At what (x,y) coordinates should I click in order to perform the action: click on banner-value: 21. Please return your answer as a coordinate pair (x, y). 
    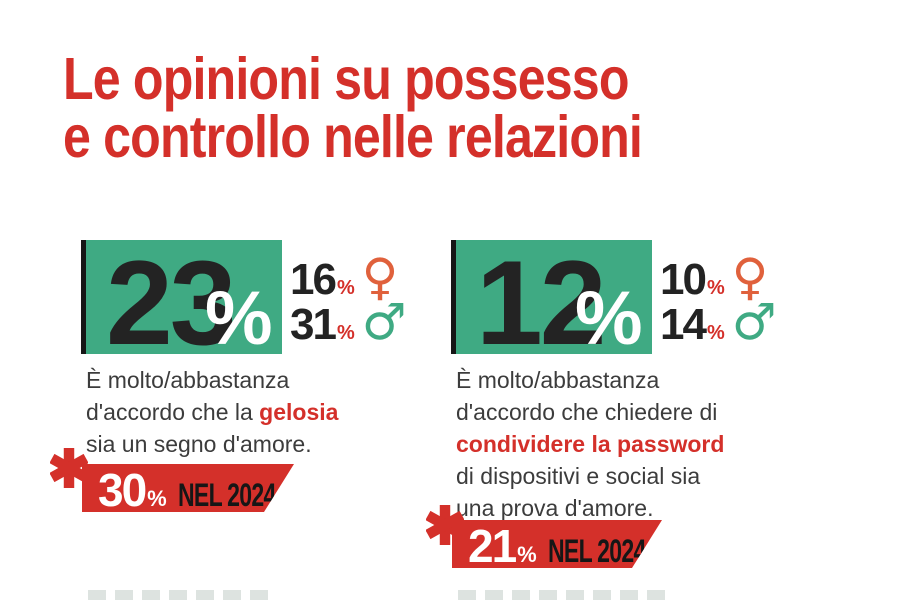
    Looking at the image, I should click on (492, 546).